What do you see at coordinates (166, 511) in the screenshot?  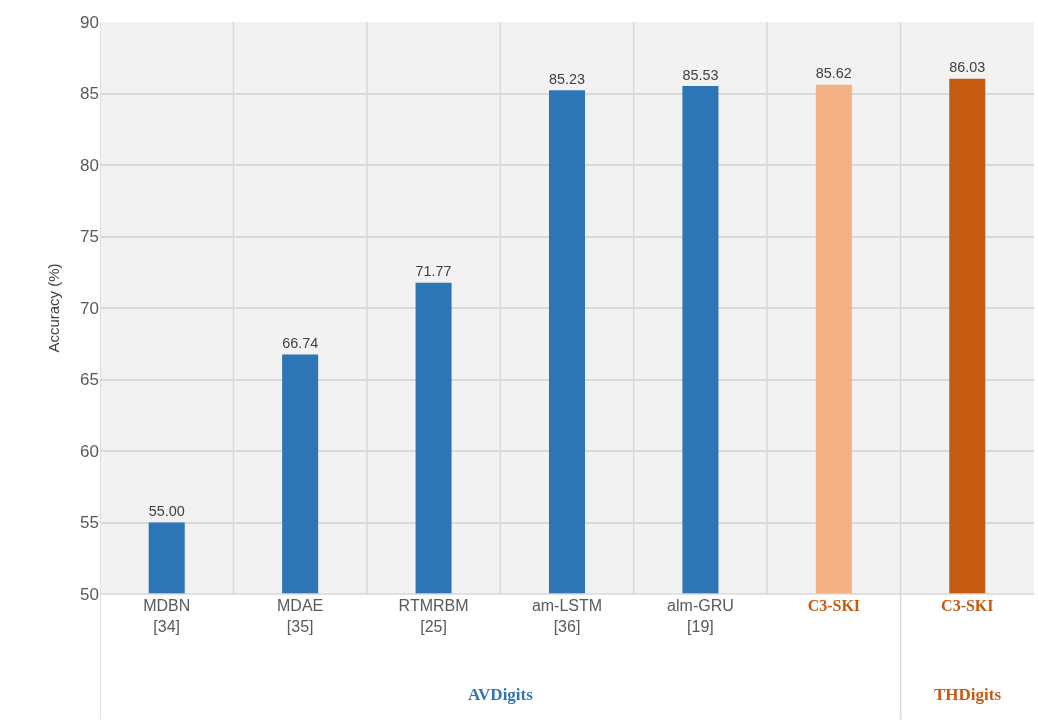 I see `data-label: 55.00` at bounding box center [166, 511].